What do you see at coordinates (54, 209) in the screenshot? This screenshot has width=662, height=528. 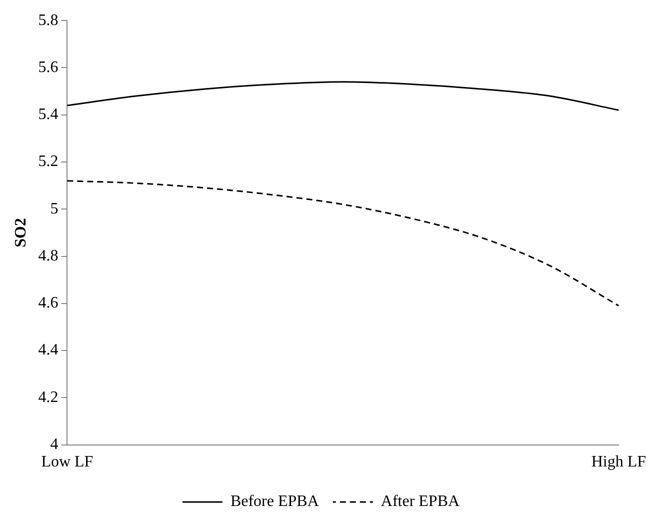 I see `y-tick-label: 5` at bounding box center [54, 209].